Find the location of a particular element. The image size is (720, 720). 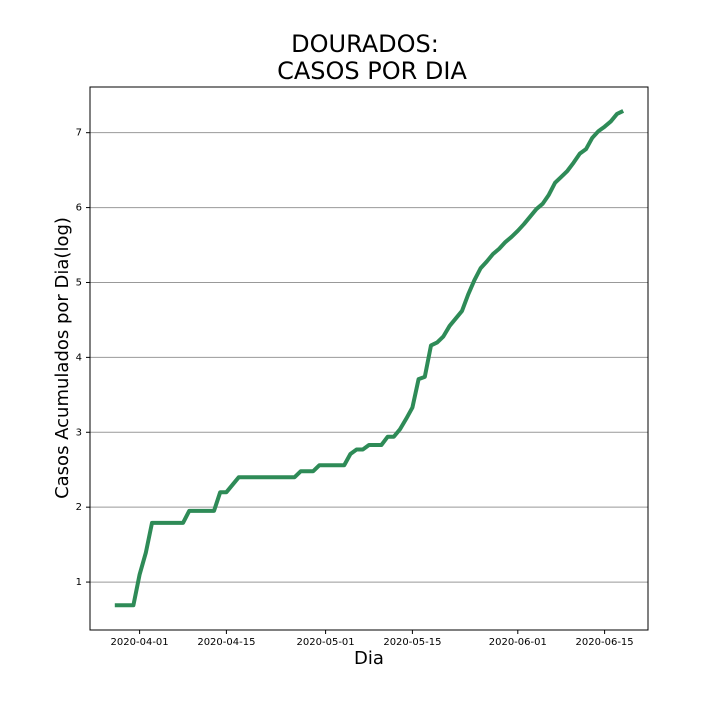

y-axis-label: Casos Acumulados por Dia(log) is located at coordinates (62, 358).